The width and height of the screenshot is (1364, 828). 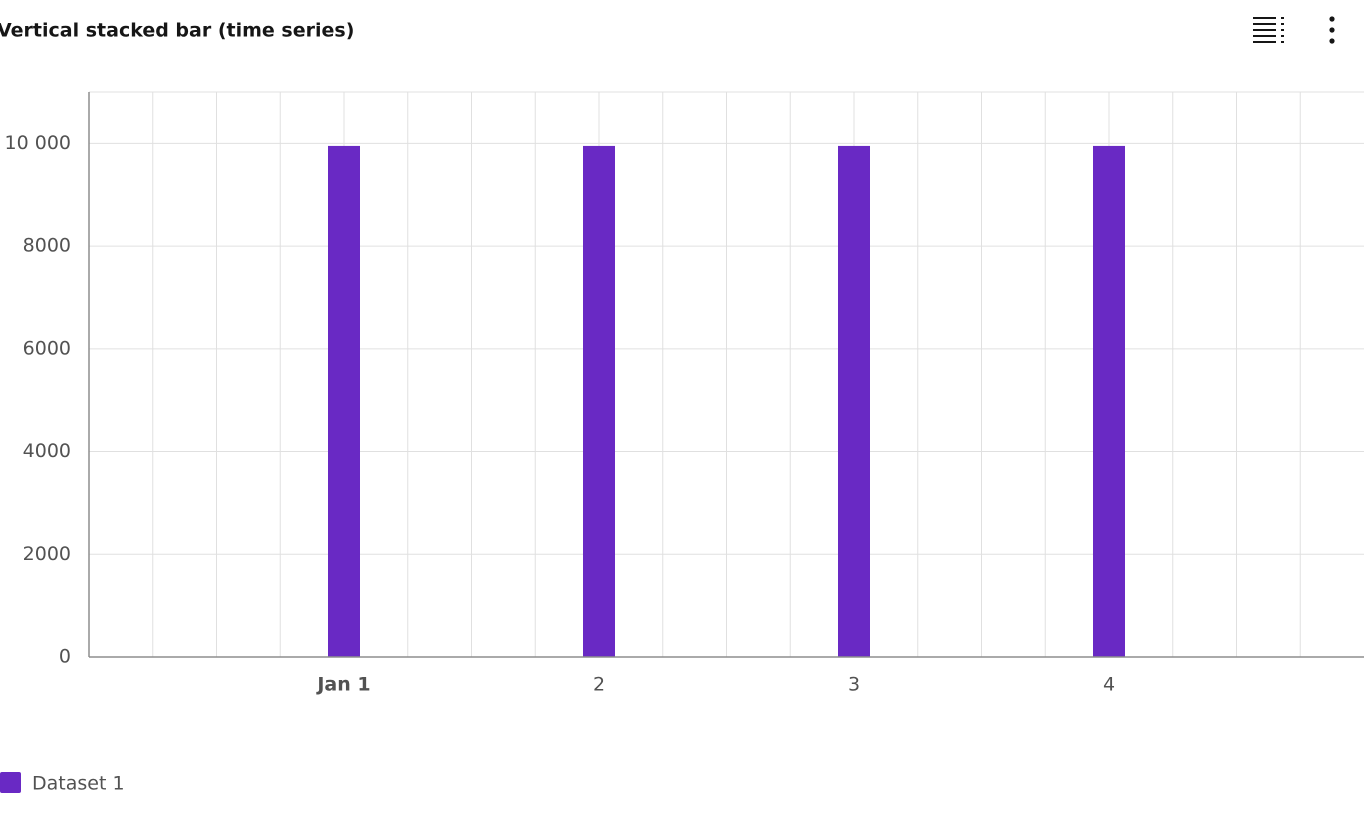 What do you see at coordinates (38, 143) in the screenshot?
I see `y-tick-label: 10 000` at bounding box center [38, 143].